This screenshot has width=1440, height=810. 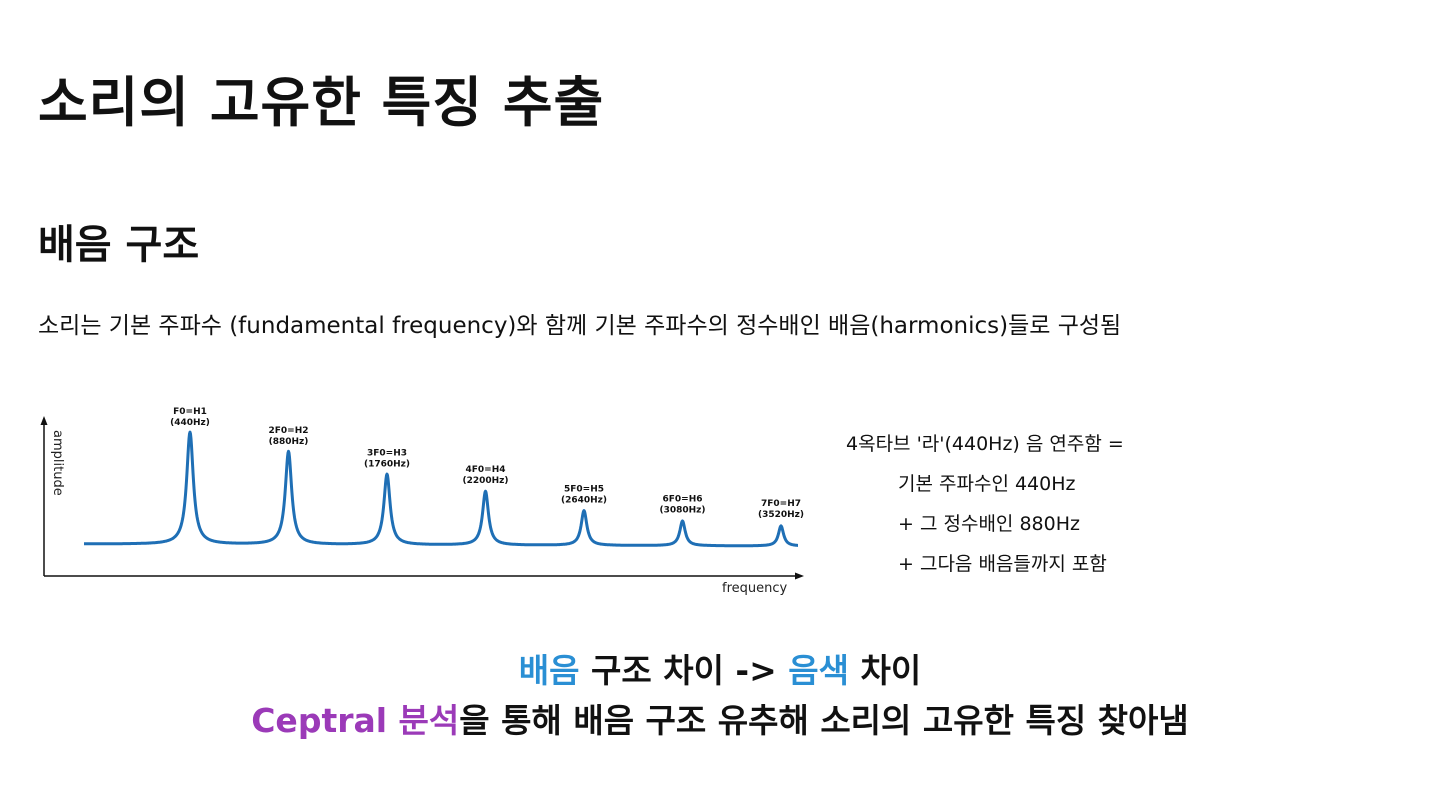 I want to click on peak-label-name: 2F0=H2, so click(x=288, y=431).